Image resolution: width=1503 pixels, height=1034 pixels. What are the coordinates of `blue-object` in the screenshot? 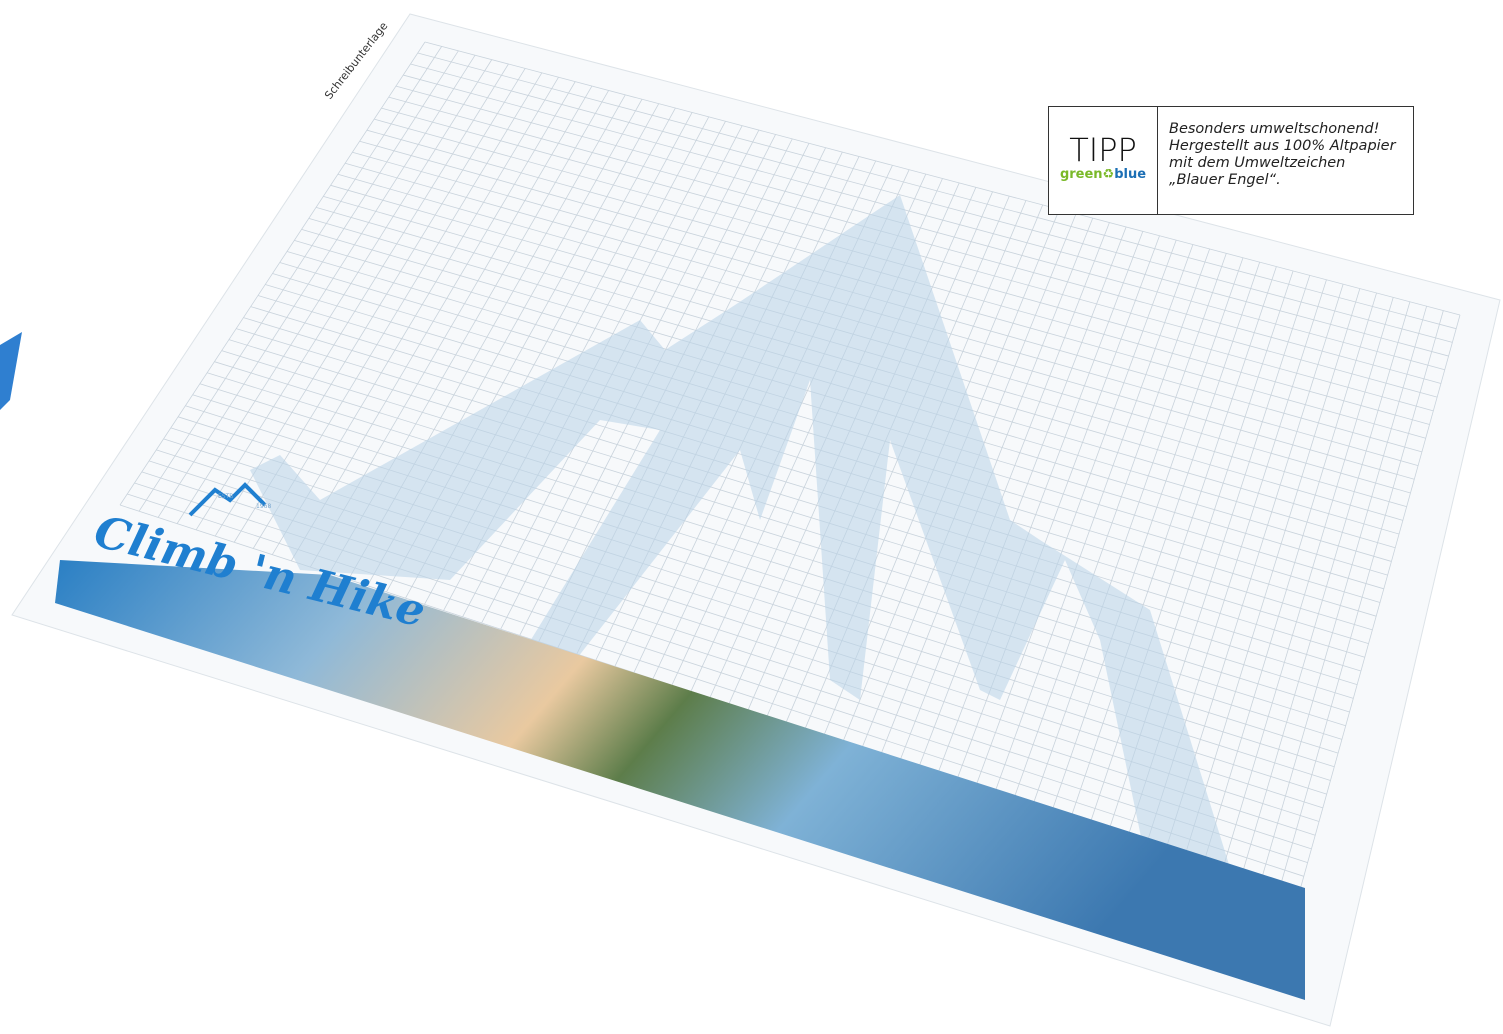 It's located at (11, 371).